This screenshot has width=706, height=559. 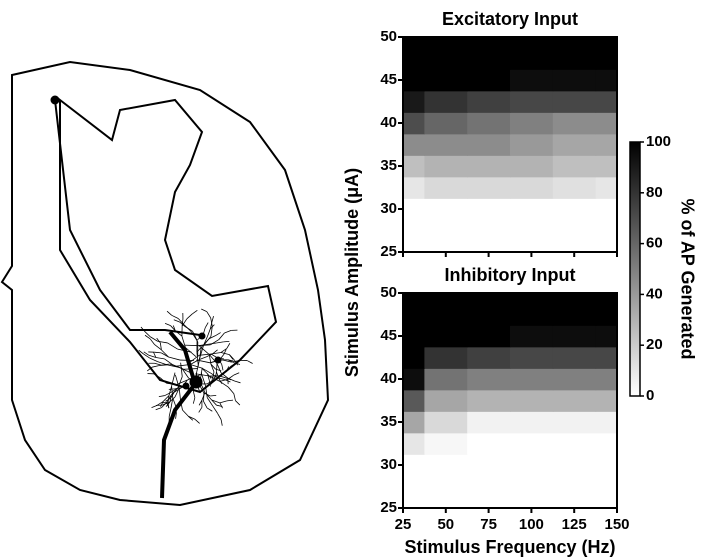 I want to click on y-tick-label: 45, so click(x=388, y=79).